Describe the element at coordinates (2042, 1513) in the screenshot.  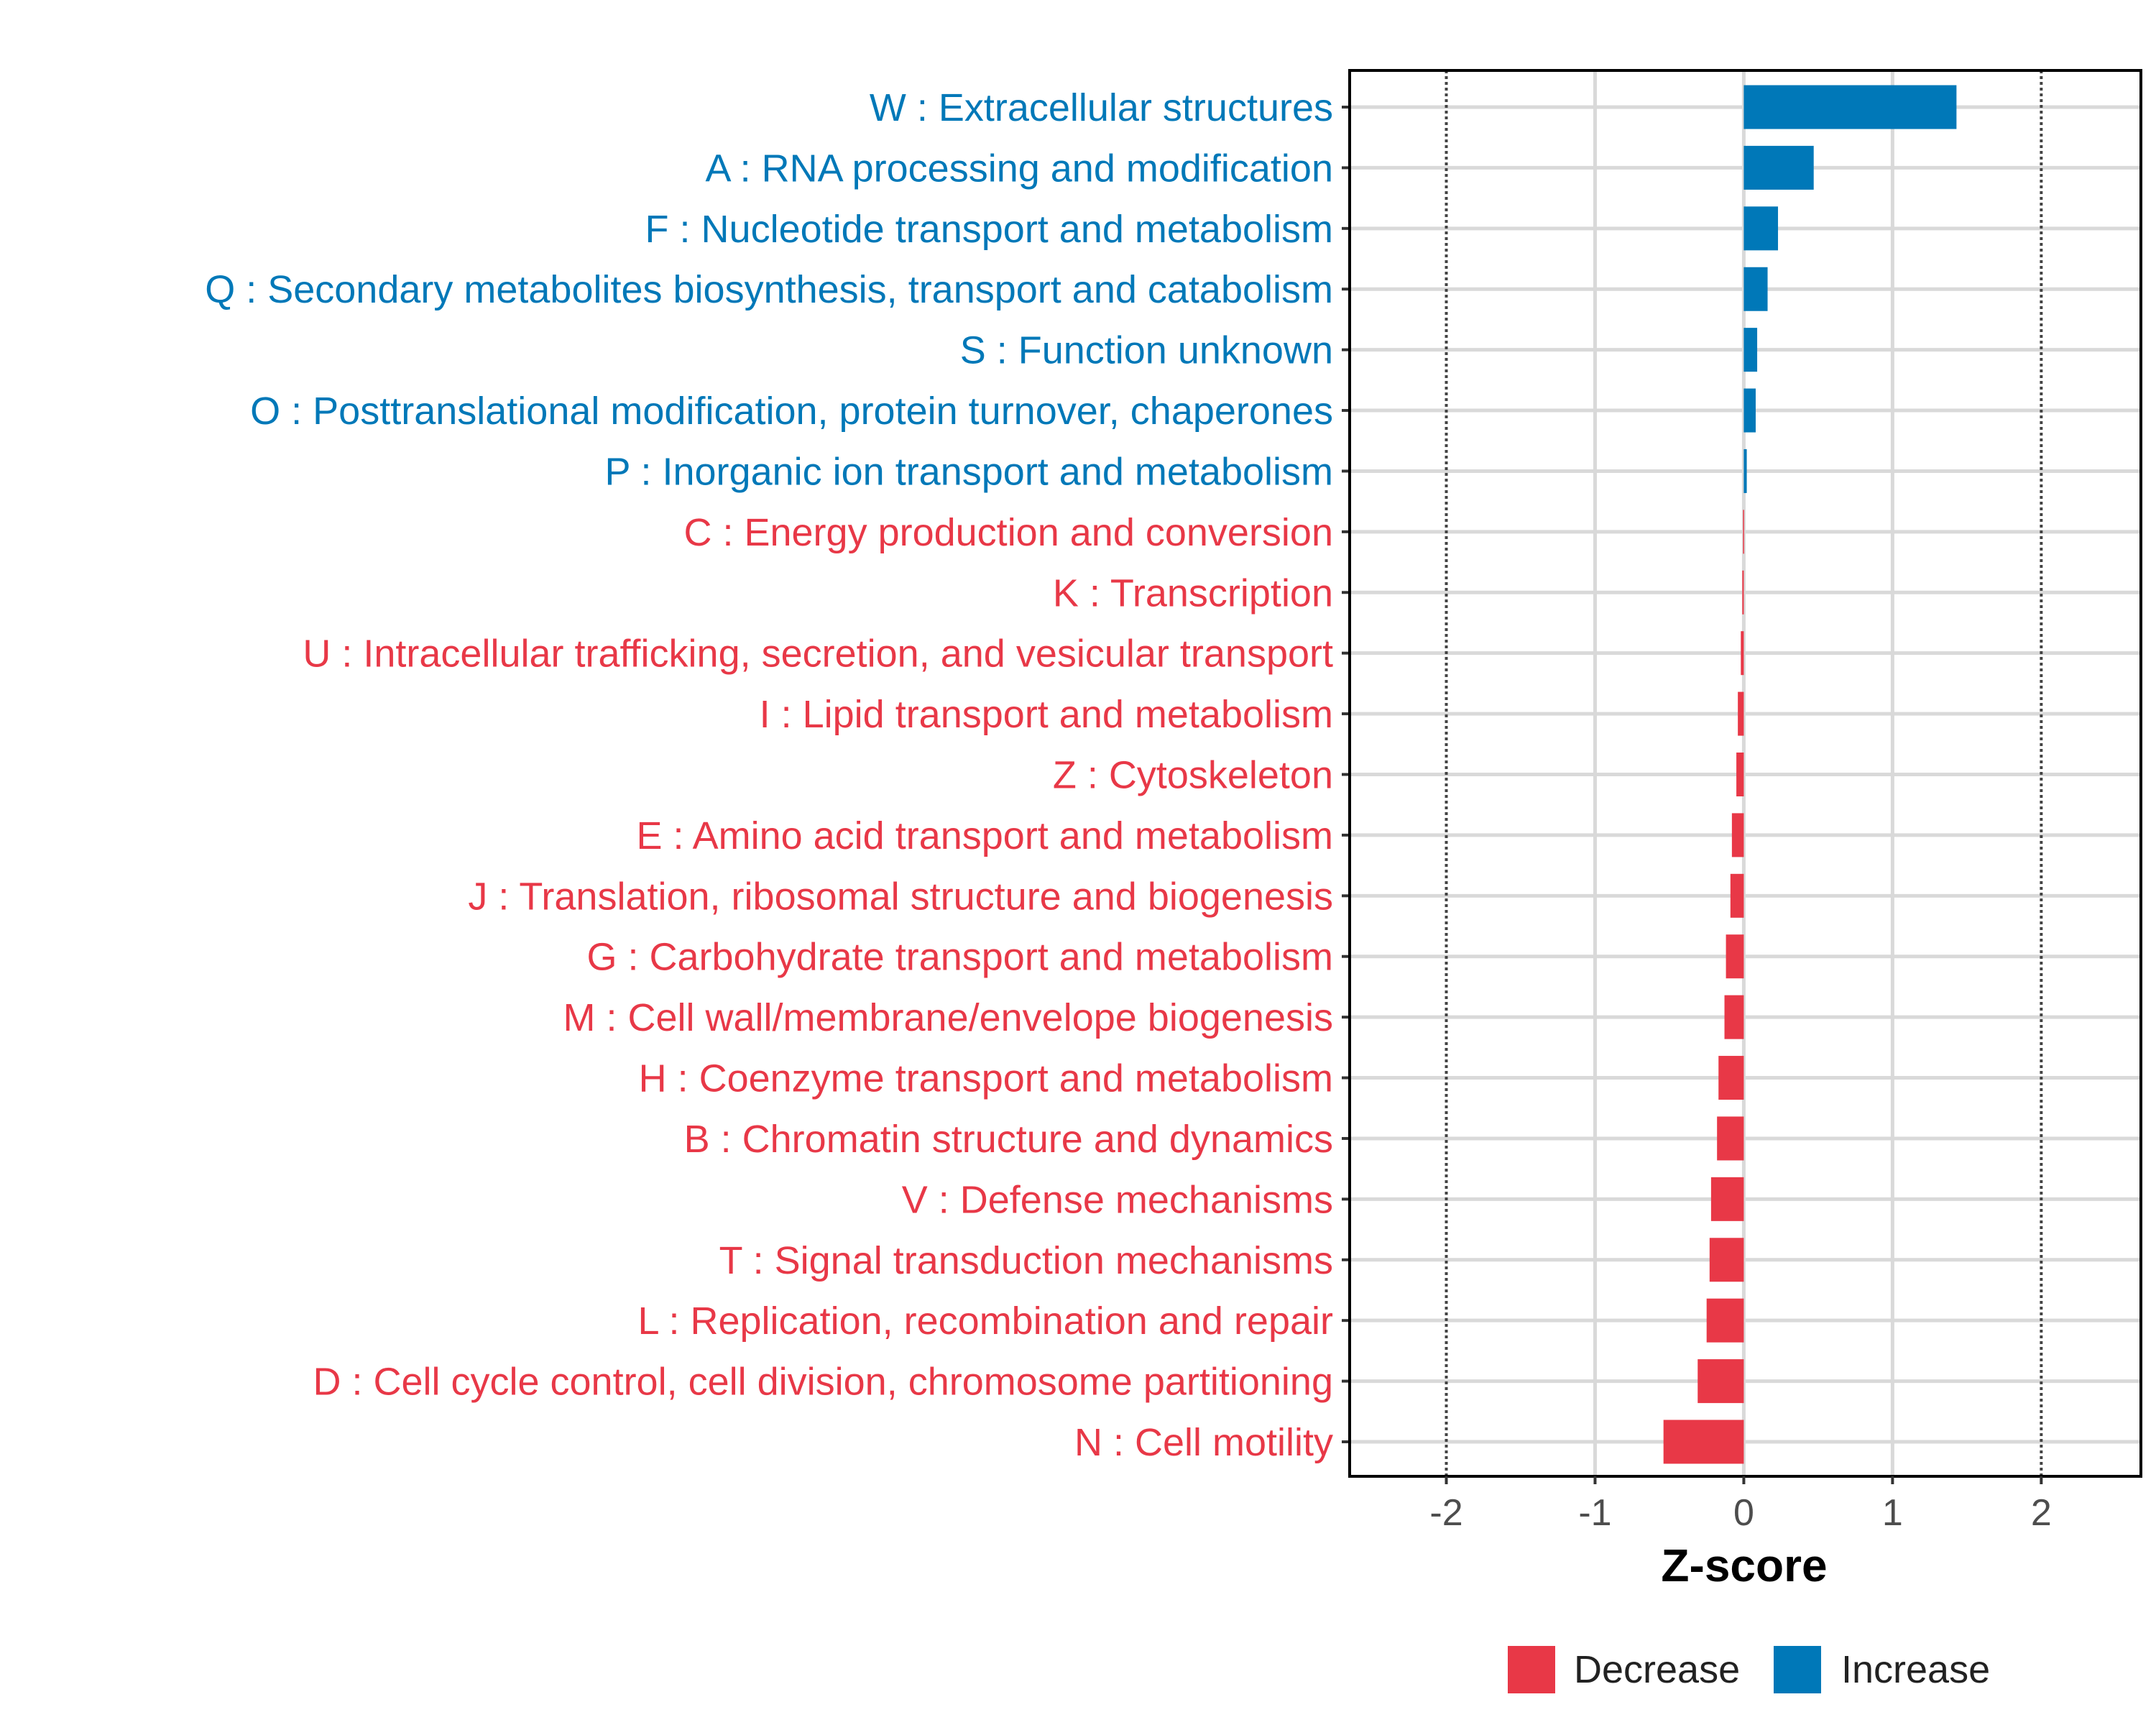
I see `x-tick-label: 2` at that location.